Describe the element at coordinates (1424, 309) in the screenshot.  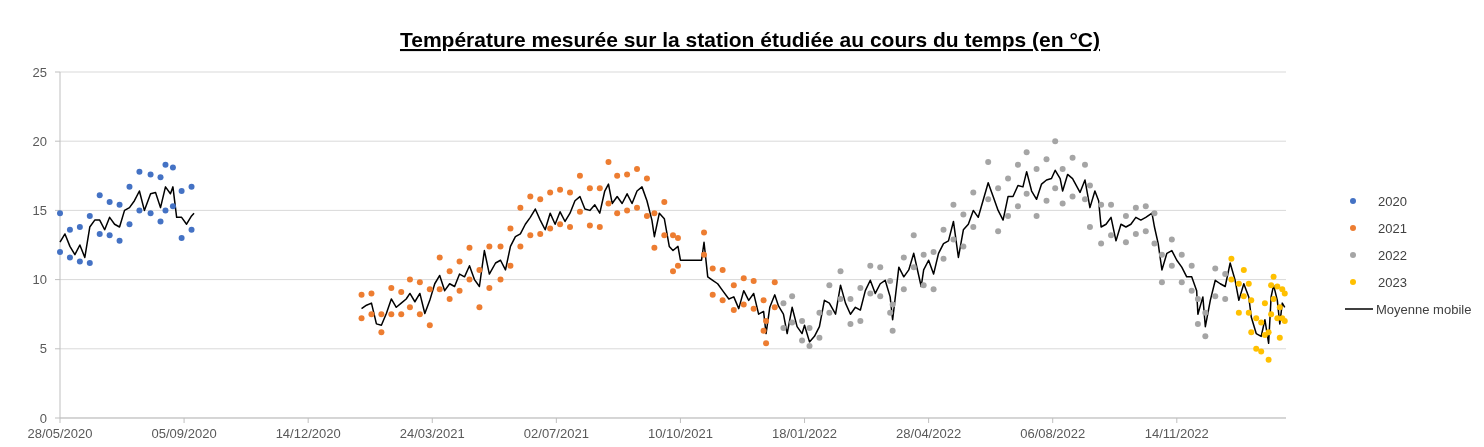
I see `legend-label: Moyenne mobile` at that location.